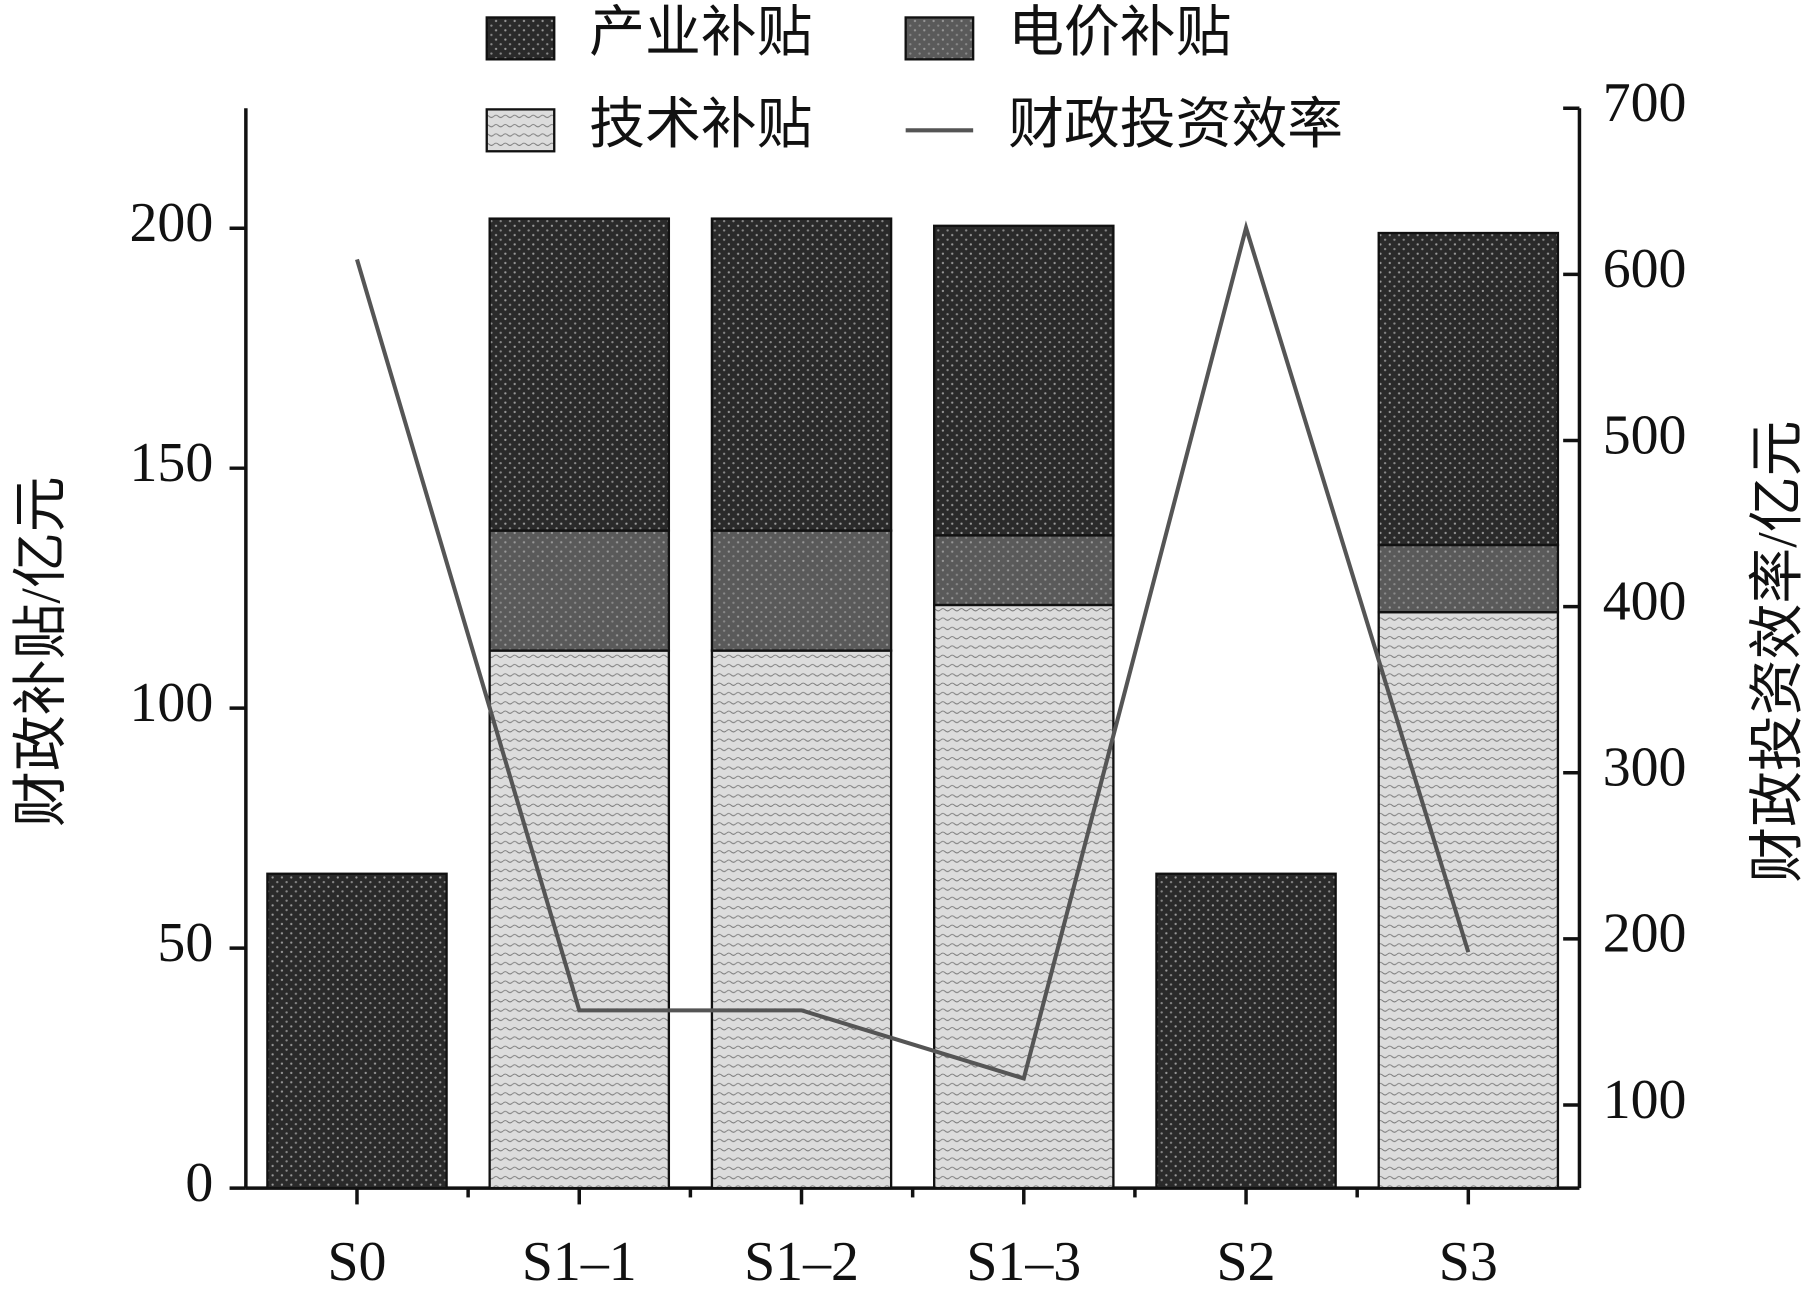 The width and height of the screenshot is (1816, 1301). Describe the element at coordinates (1645, 103) in the screenshot. I see `y2-tick-label: 700` at that location.